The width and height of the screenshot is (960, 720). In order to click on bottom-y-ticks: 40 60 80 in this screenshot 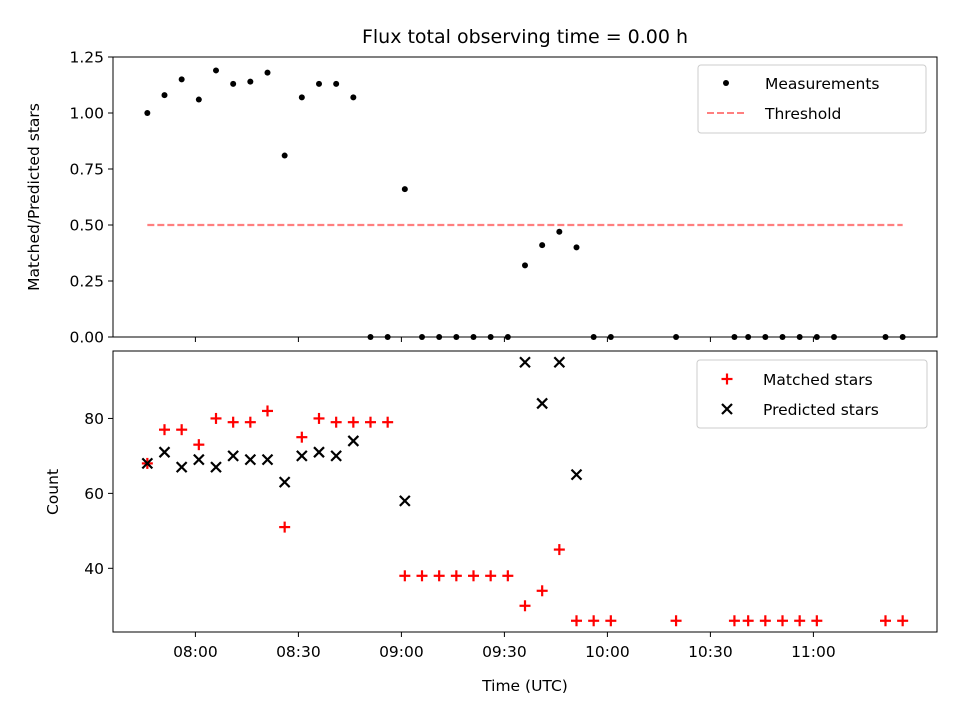, I will do `click(98, 494)`.